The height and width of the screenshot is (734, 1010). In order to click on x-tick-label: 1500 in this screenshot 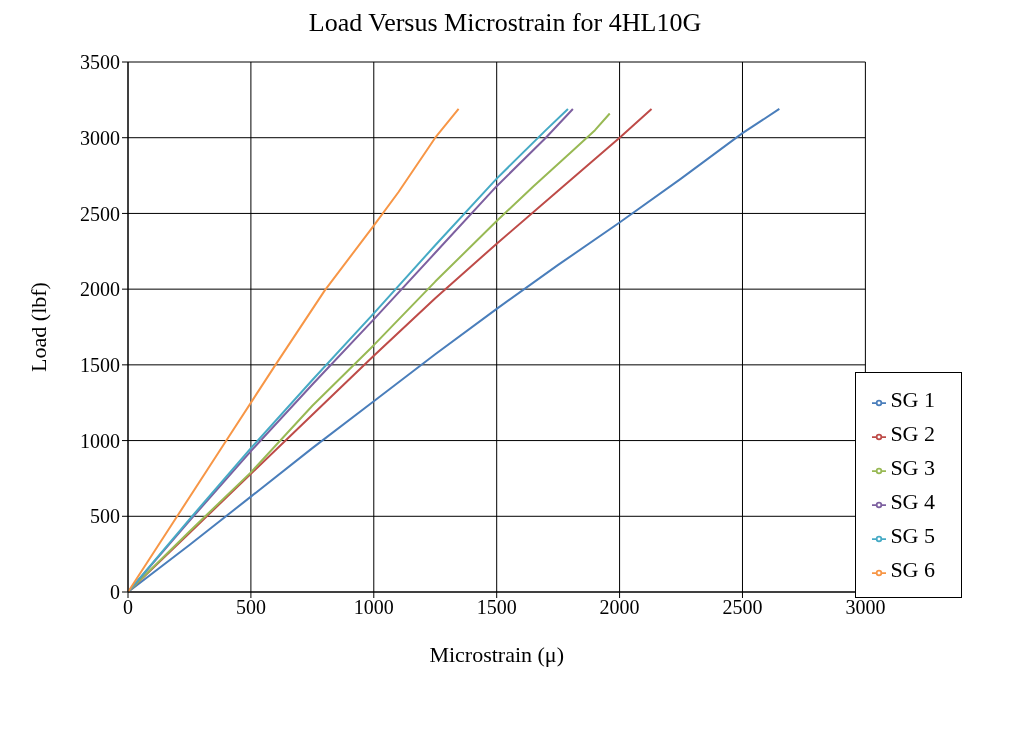, I will do `click(496, 607)`.